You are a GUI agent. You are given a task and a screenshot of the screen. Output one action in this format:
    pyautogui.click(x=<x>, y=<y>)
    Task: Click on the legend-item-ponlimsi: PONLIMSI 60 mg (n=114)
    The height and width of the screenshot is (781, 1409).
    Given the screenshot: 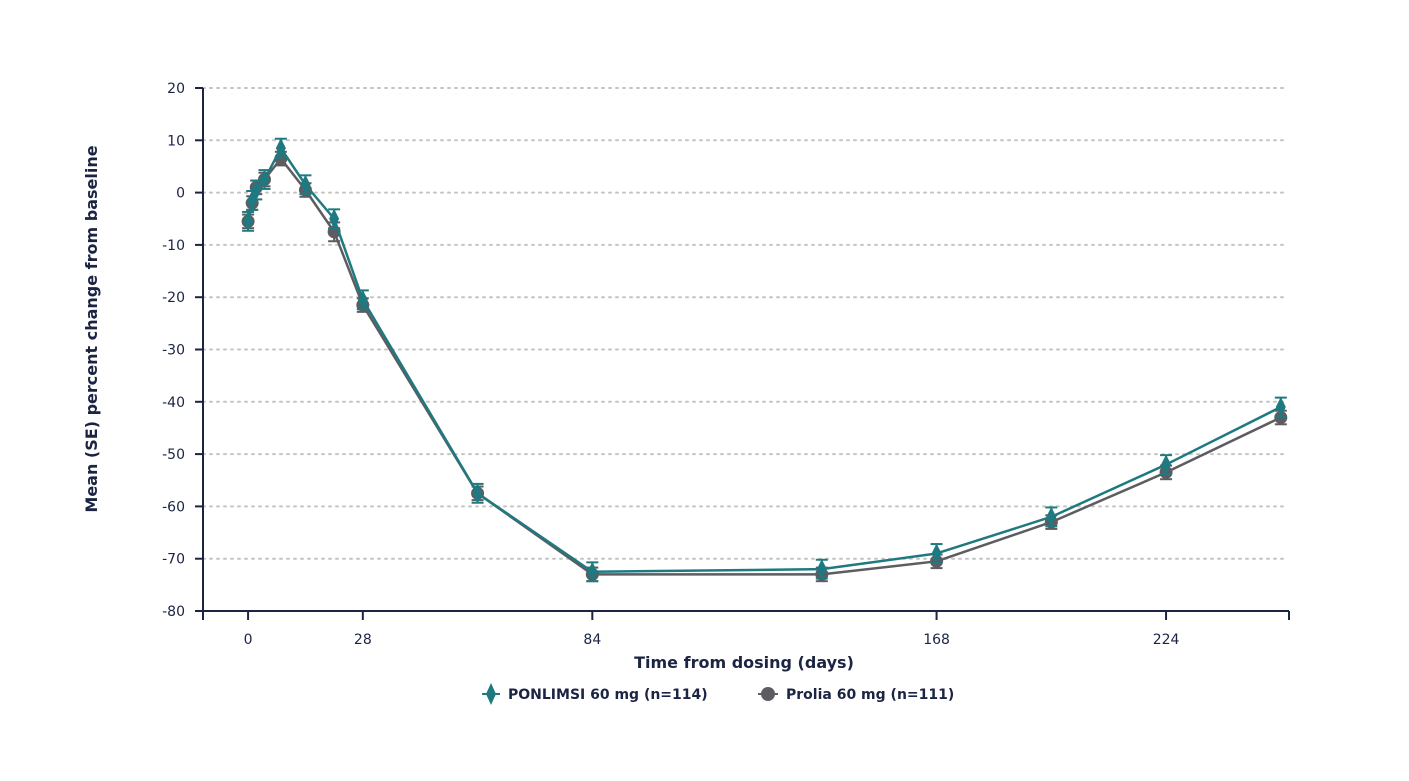 What is the action you would take?
    pyautogui.click(x=595, y=694)
    